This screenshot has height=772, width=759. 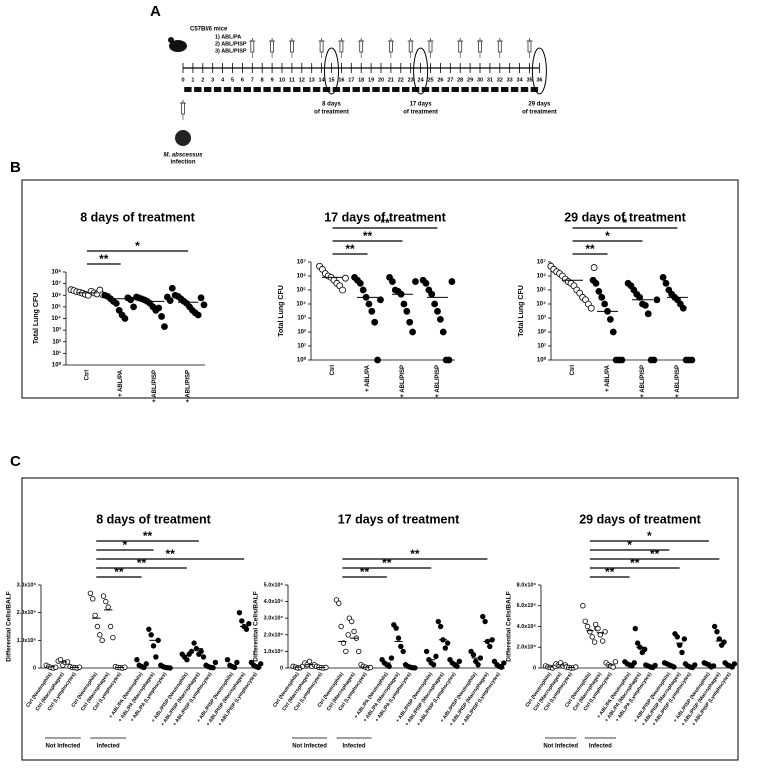 What do you see at coordinates (331, 80) in the screenshot?
I see `day-label: 15` at bounding box center [331, 80].